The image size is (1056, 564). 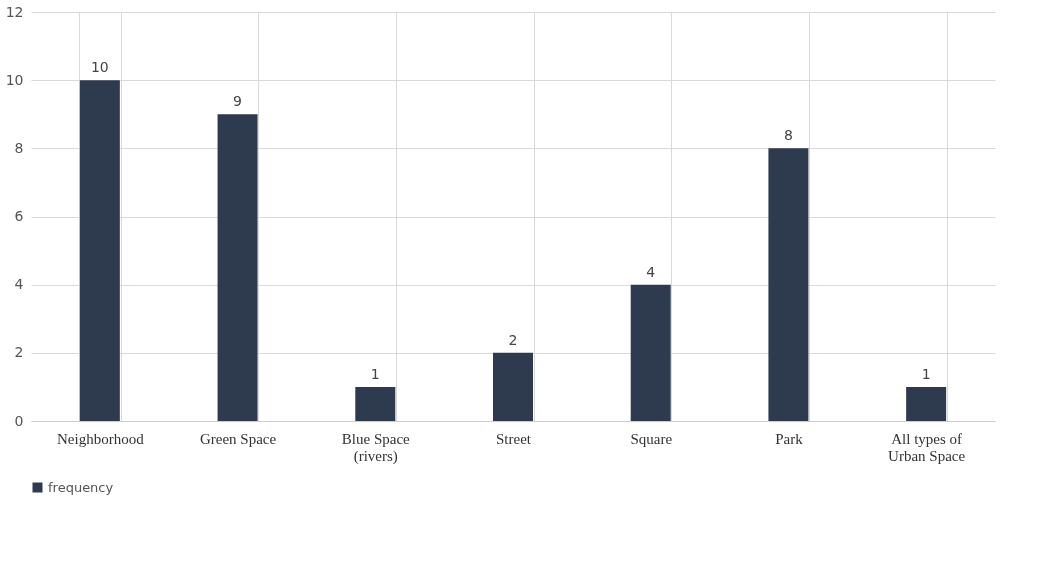 I want to click on x-tick-label: Street, so click(x=514, y=438).